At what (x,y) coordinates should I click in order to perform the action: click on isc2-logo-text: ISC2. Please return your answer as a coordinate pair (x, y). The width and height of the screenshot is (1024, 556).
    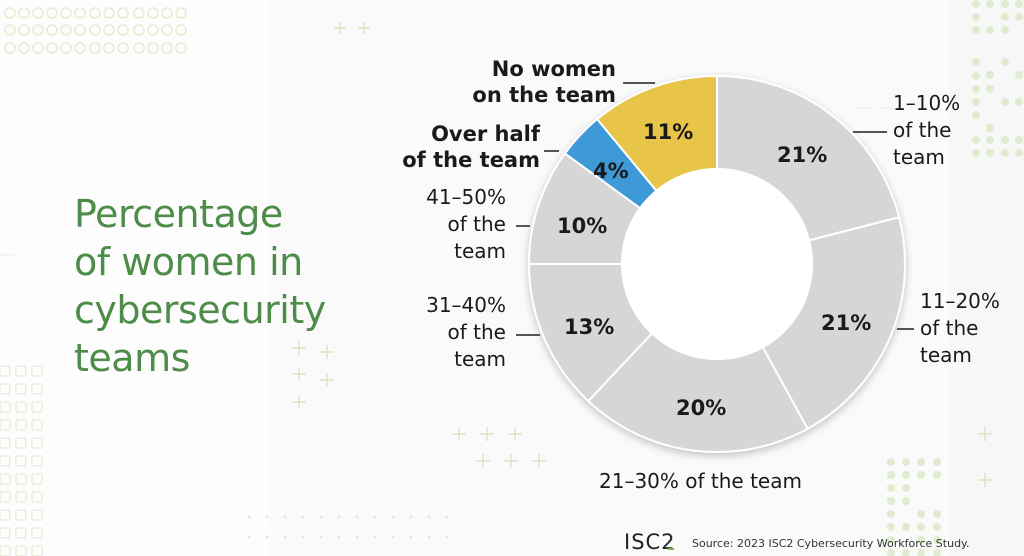
    Looking at the image, I should click on (650, 542).